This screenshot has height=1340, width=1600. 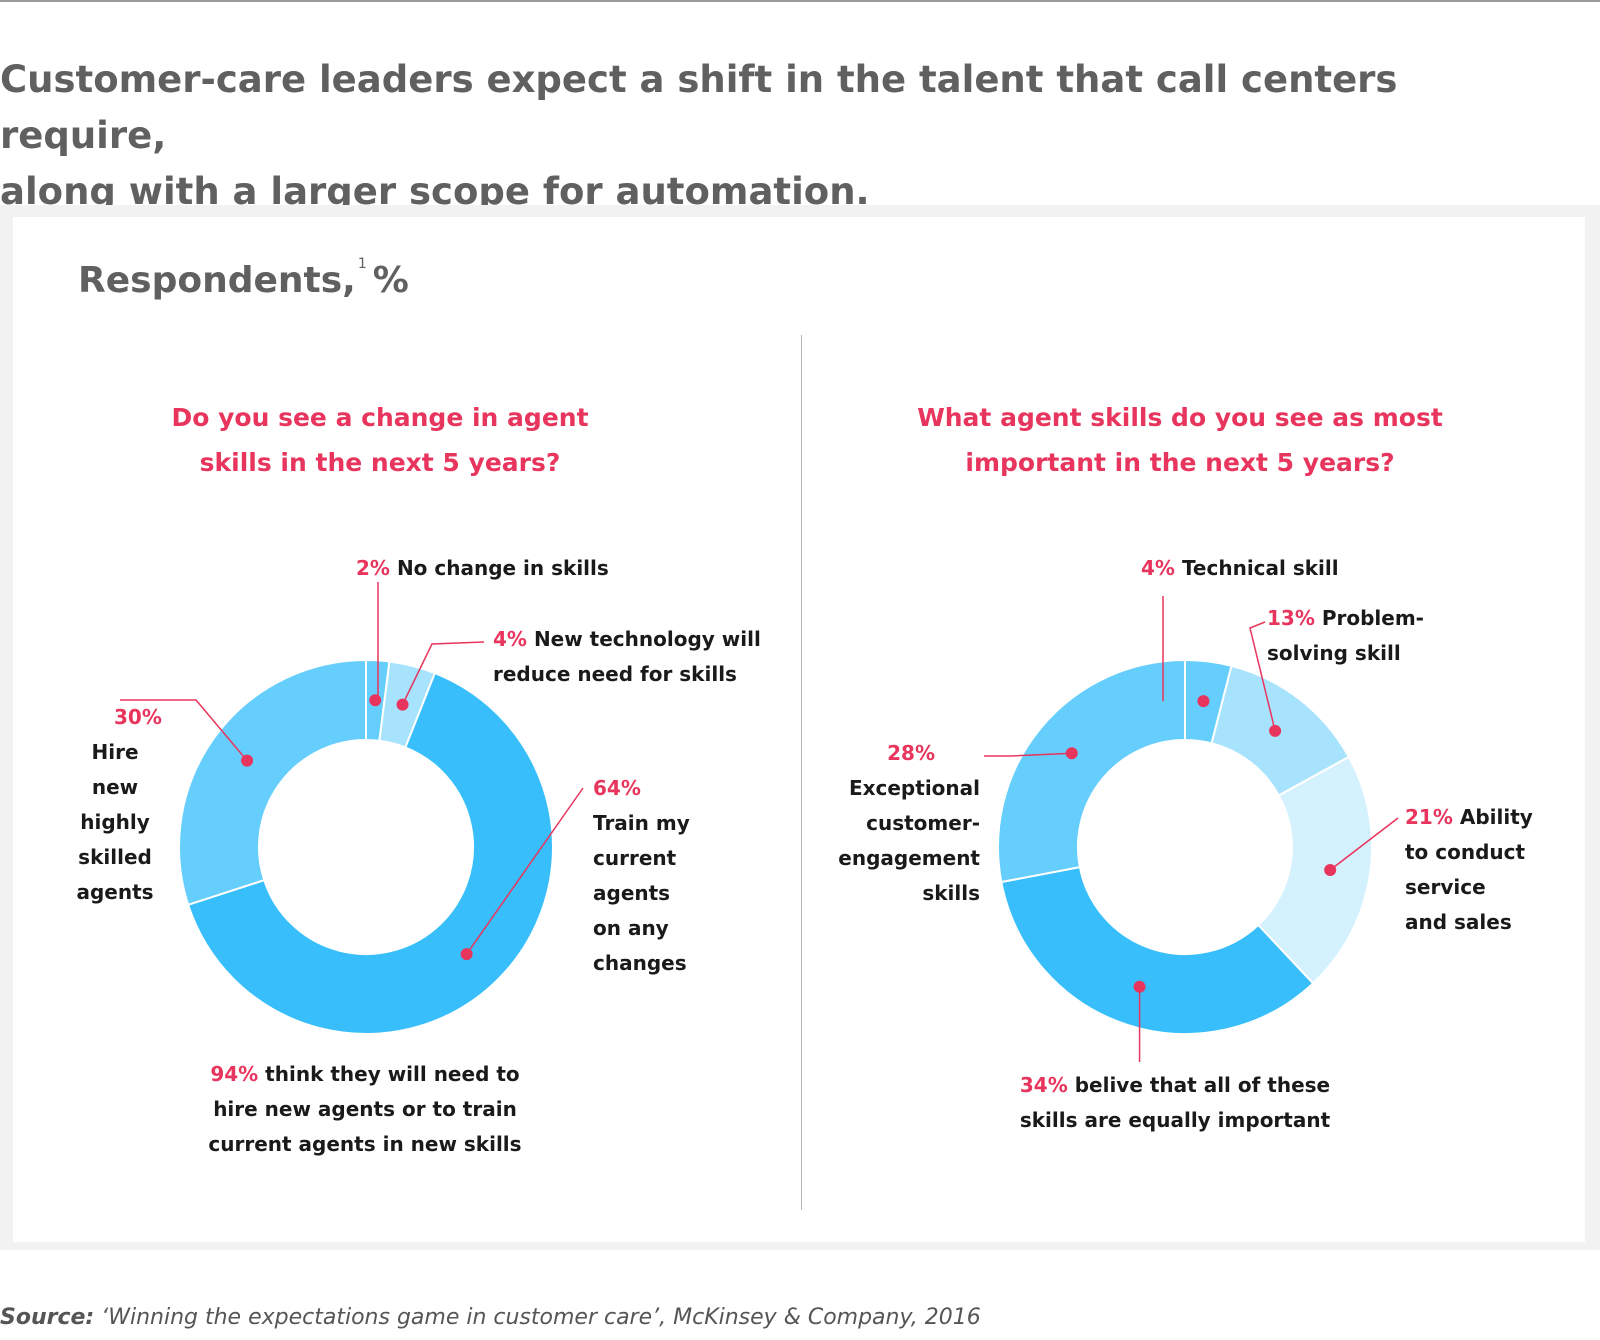 I want to click on chart-1-pct-no-change: 2%, so click(x=373, y=568).